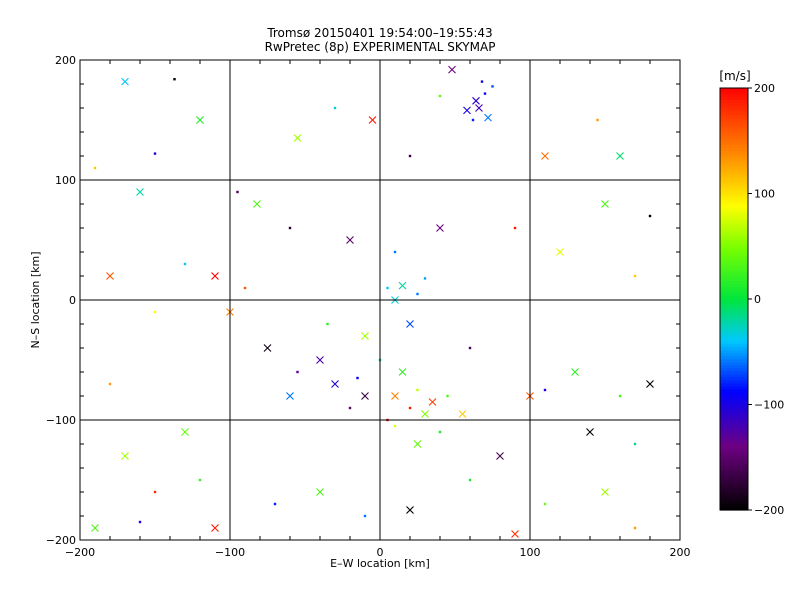 This screenshot has width=800, height=600. What do you see at coordinates (769, 405) in the screenshot?
I see `colorbar-tick-label: −100` at bounding box center [769, 405].